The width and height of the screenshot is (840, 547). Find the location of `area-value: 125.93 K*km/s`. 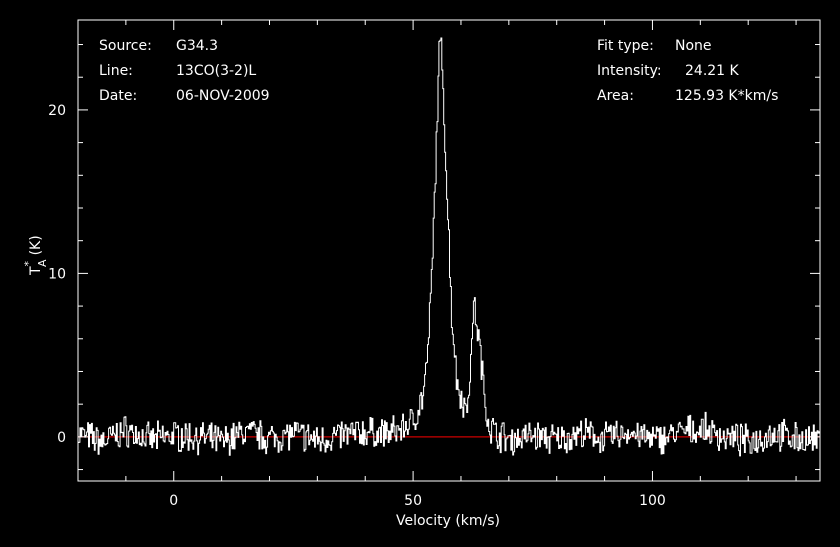

area-value: 125.93 K*km/s is located at coordinates (726, 96).